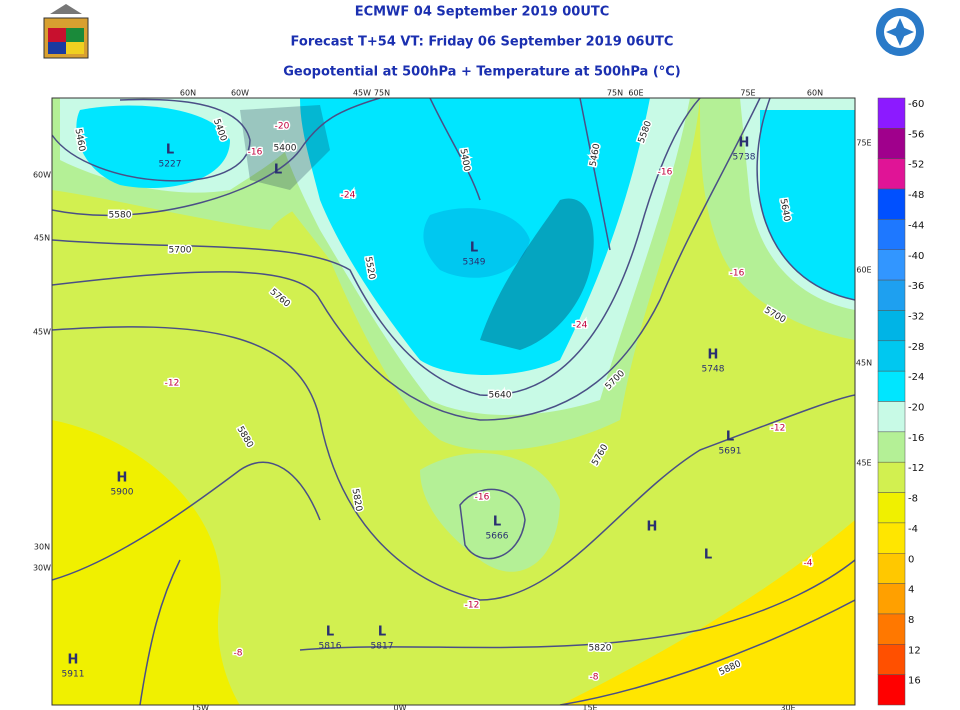 The height and width of the screenshot is (710, 960). I want to click on legend-label: -20, so click(916, 408).